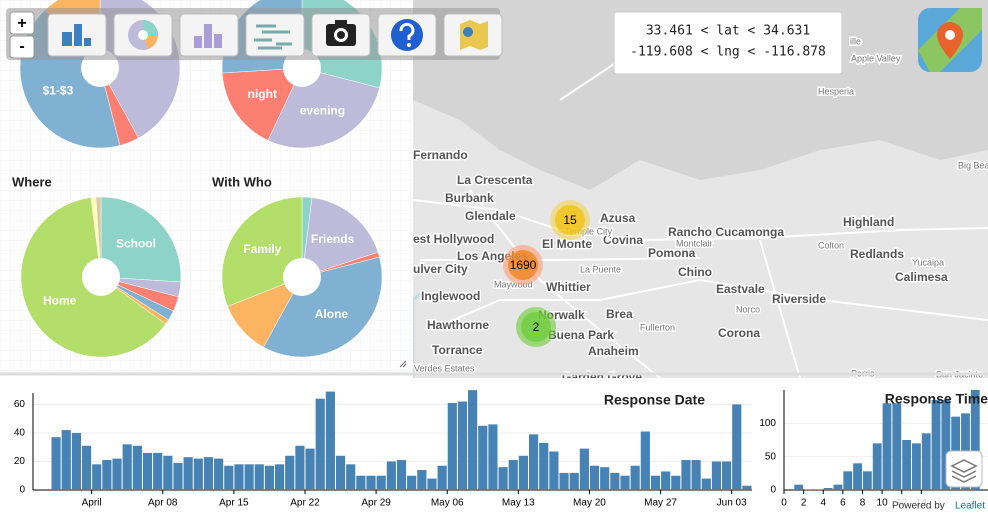 This screenshot has height=515, width=988. Describe the element at coordinates (209, 35) in the screenshot. I see `histogram-button` at that location.